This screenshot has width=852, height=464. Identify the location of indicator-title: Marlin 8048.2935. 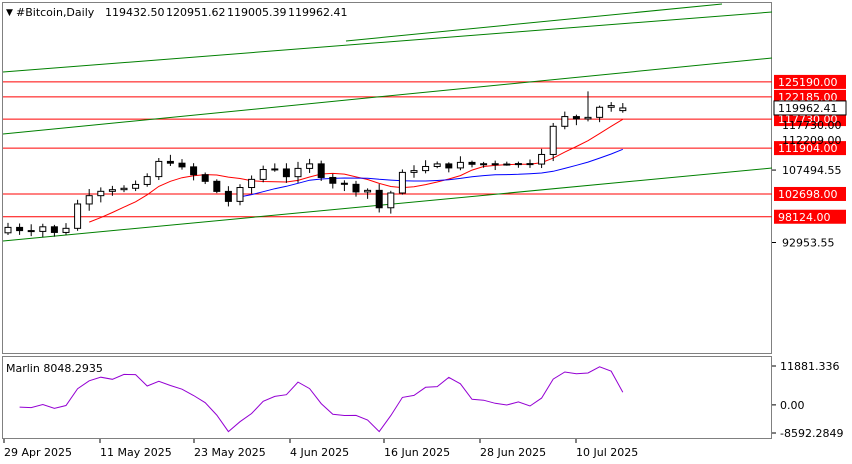
(54, 368).